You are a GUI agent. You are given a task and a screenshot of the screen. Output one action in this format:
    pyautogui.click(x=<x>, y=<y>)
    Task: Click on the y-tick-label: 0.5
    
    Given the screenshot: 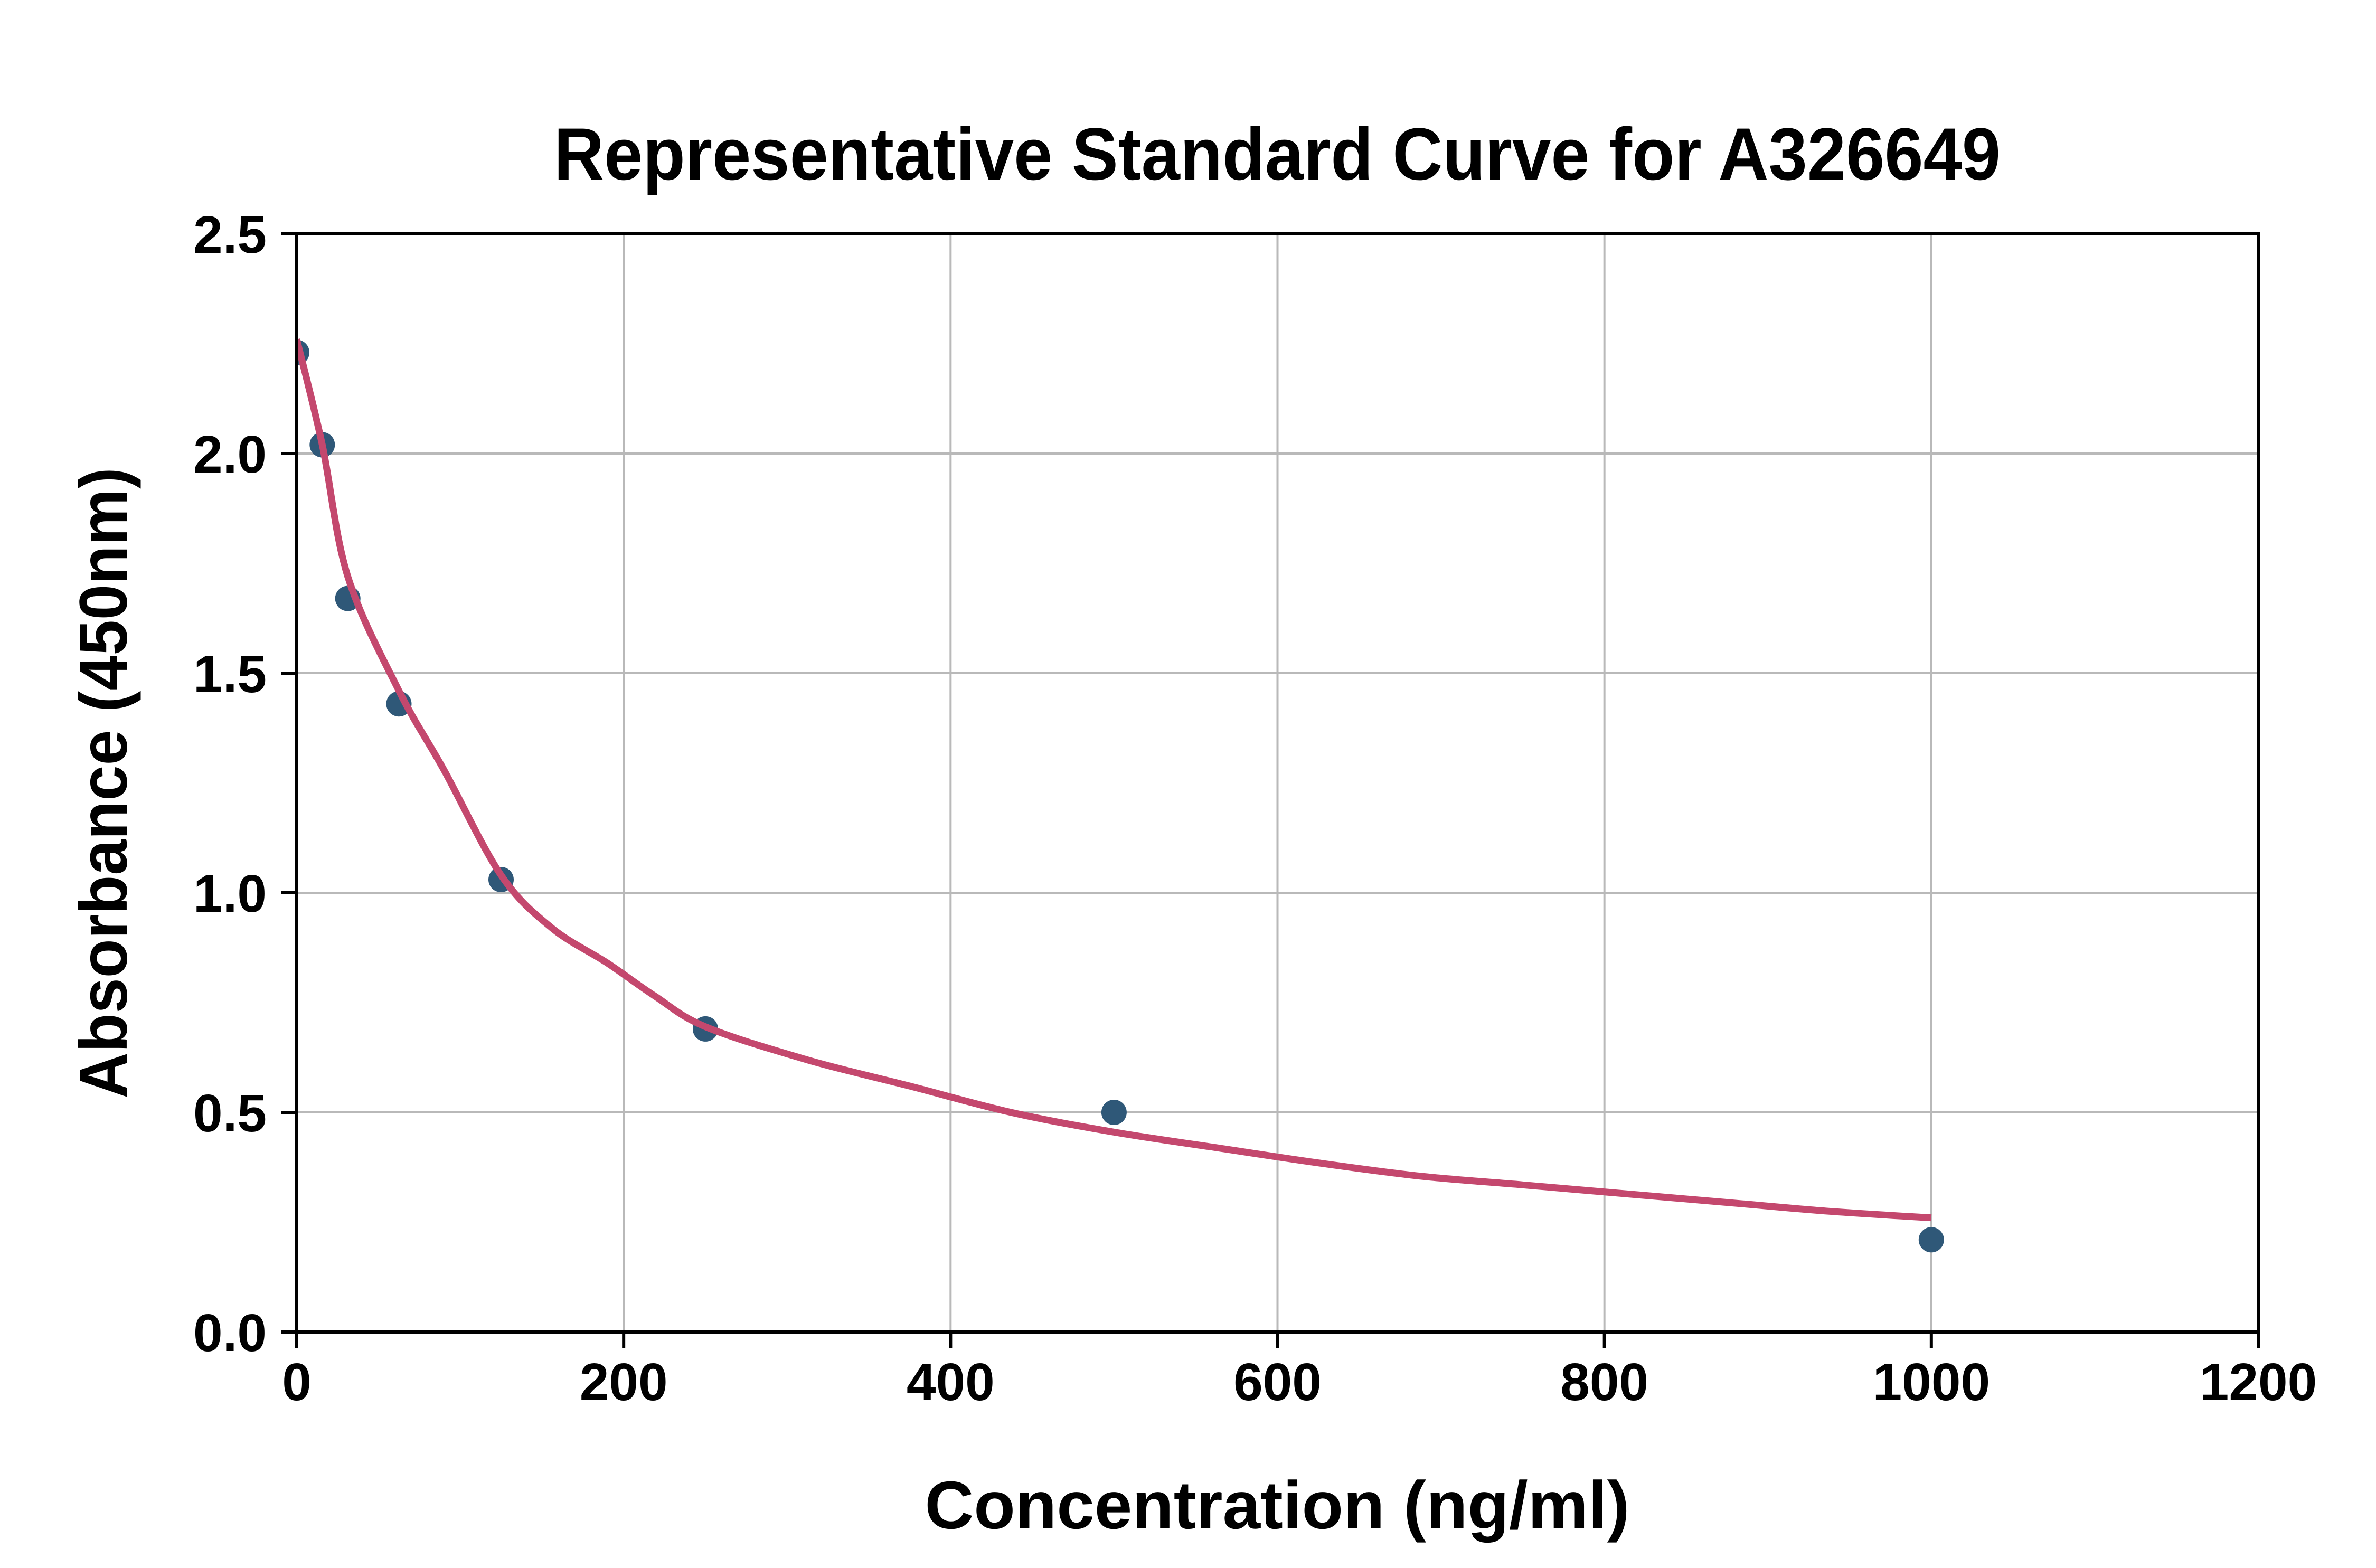 What is the action you would take?
    pyautogui.click(x=230, y=1114)
    